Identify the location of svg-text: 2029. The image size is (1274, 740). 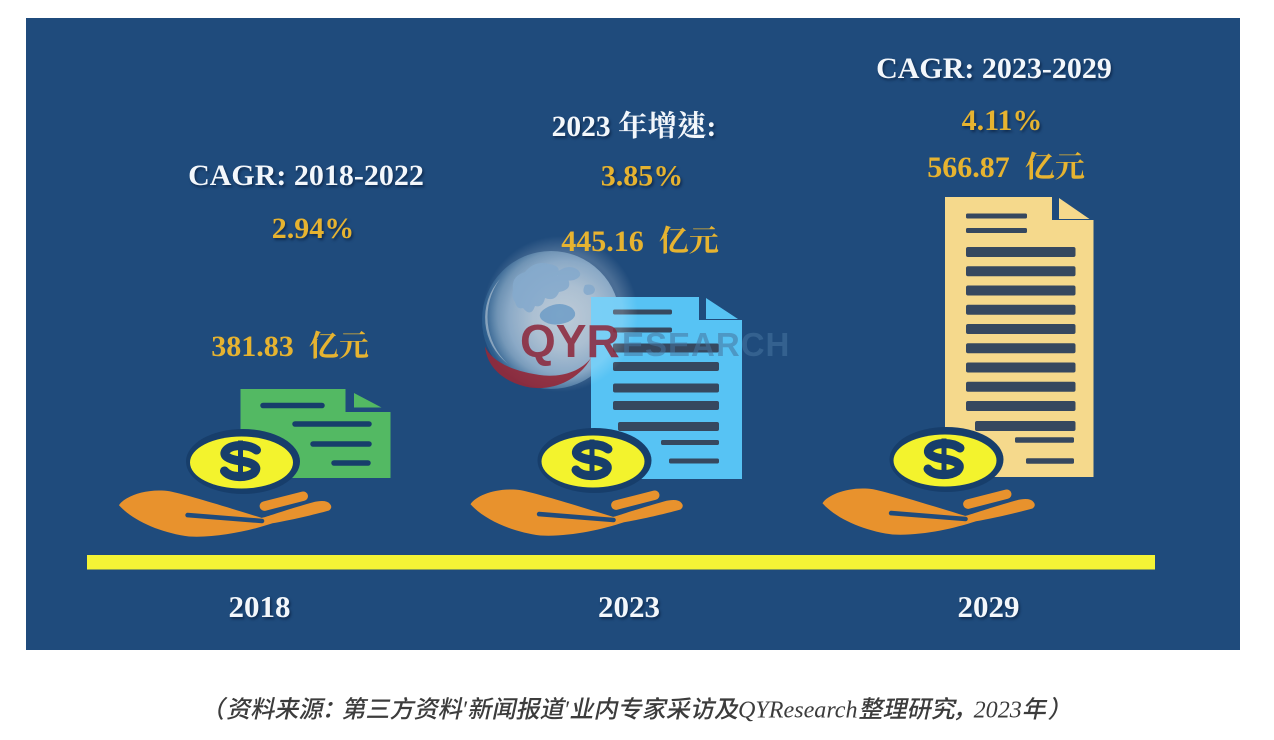
(989, 606).